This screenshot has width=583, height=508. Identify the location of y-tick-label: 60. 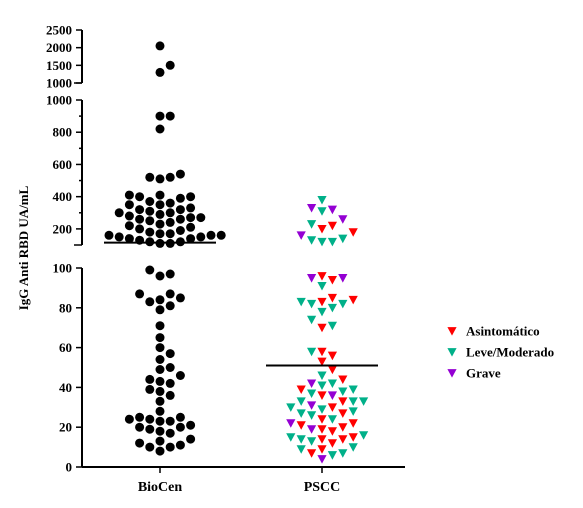
(65, 347).